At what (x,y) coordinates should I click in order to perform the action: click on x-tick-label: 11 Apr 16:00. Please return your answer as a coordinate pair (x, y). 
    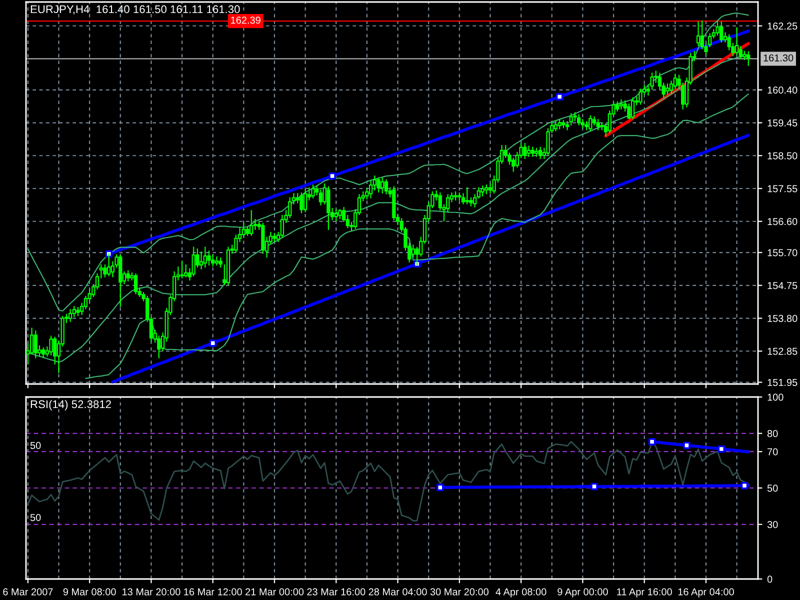
    Looking at the image, I should click on (644, 593).